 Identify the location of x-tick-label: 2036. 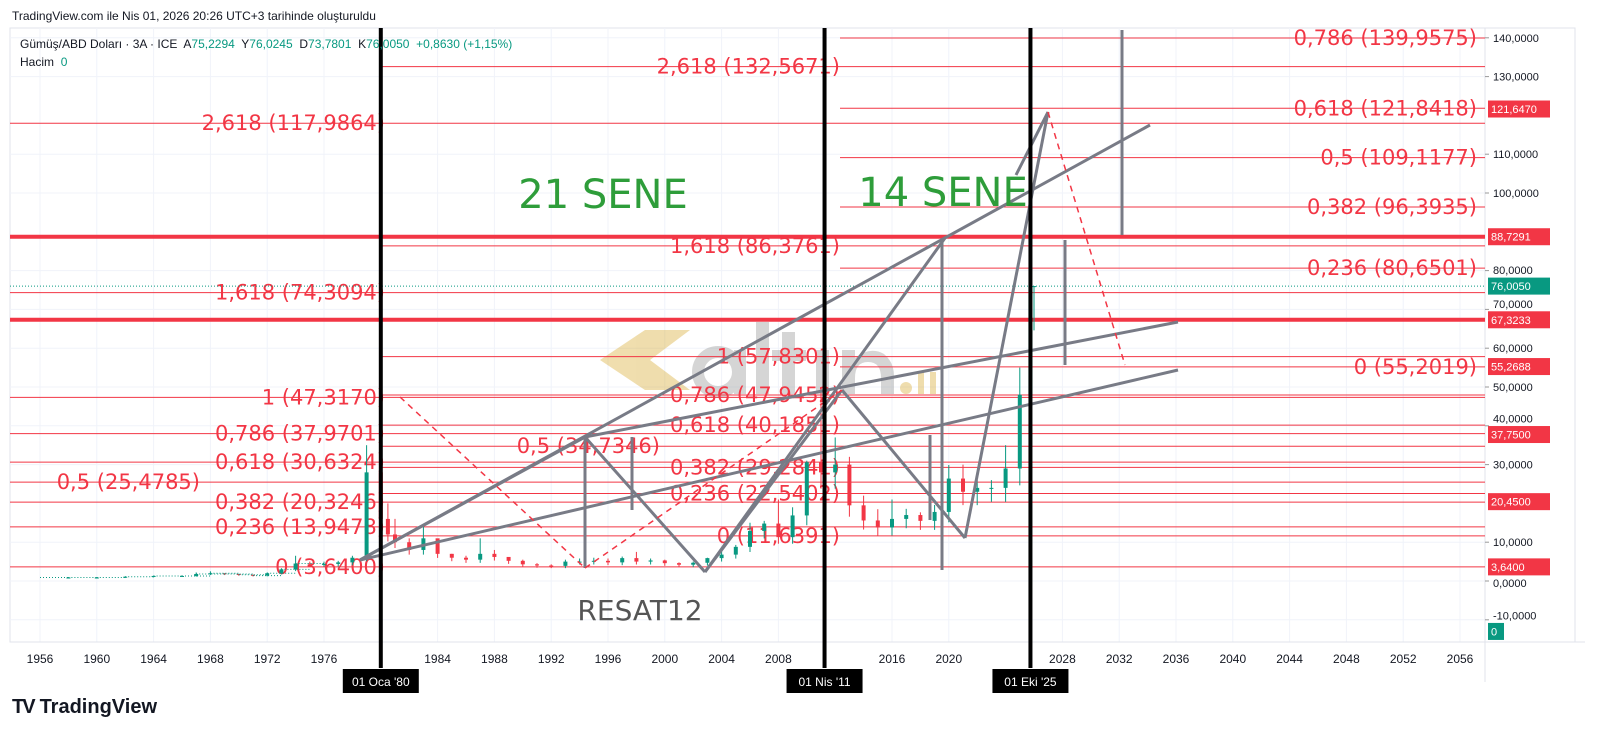
(1176, 659).